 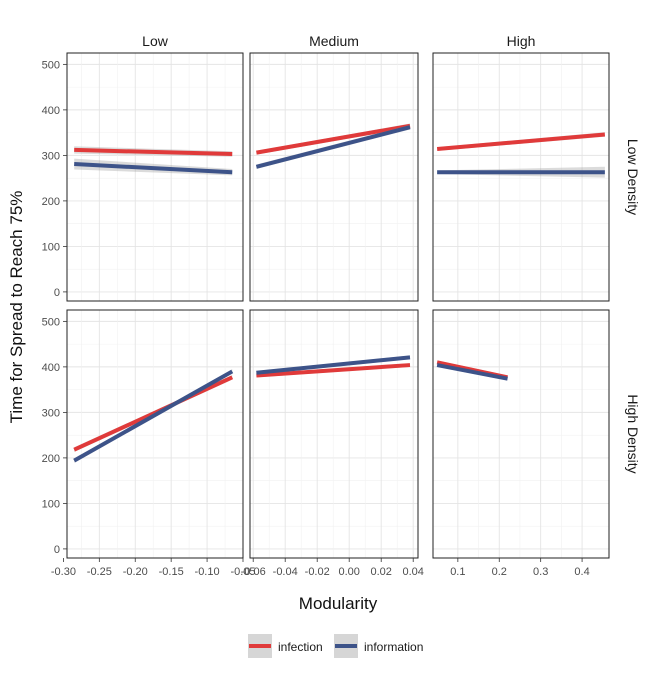 I want to click on x-tick-label: -0.06, so click(x=253, y=572).